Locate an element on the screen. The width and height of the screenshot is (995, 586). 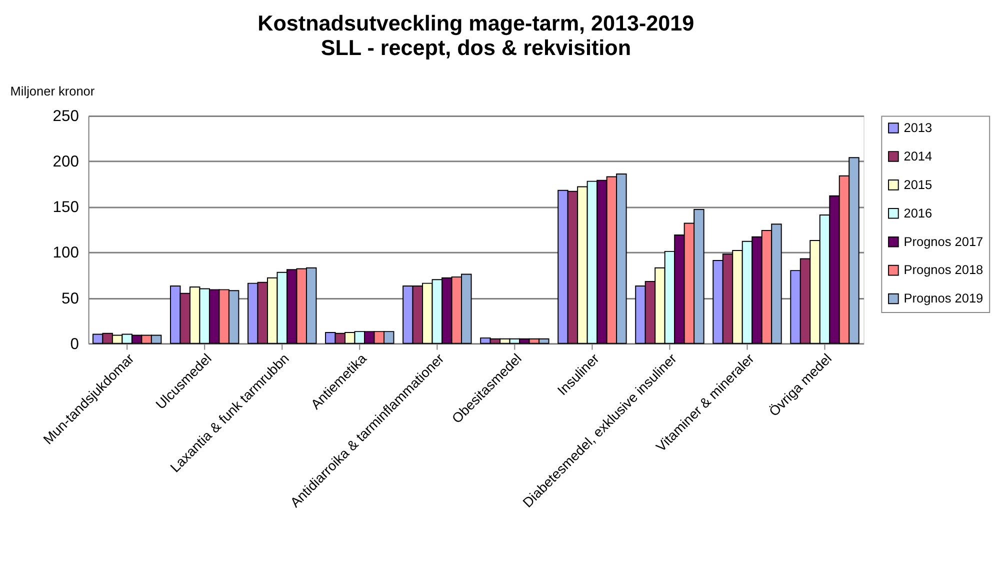
chart-subtitle: SLL - recept, dos & rekvisition is located at coordinates (475, 47).